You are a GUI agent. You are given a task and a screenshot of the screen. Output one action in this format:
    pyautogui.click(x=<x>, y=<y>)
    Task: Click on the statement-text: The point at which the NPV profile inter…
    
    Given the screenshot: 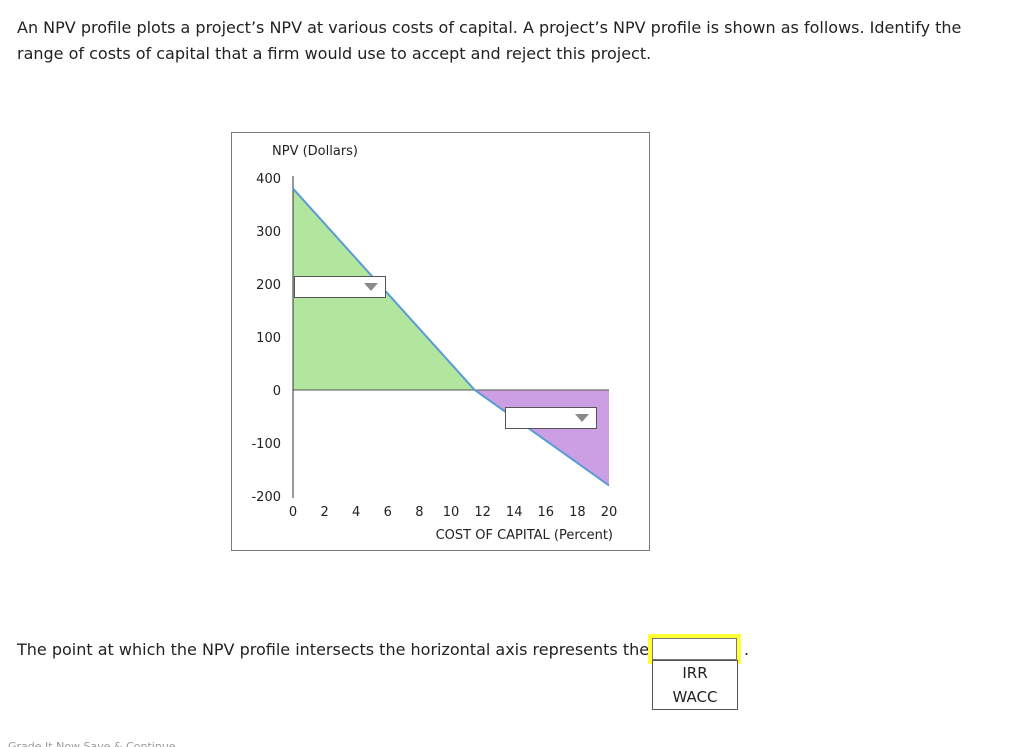 What is the action you would take?
    pyautogui.click(x=333, y=649)
    